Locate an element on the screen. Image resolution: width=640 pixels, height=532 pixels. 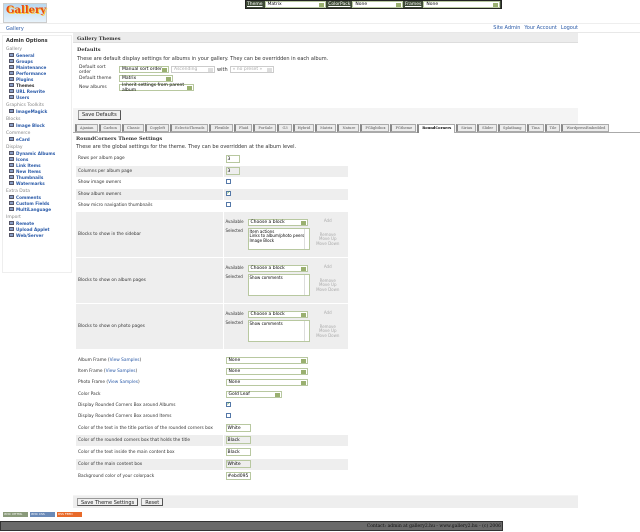
tab-tina: Tina is located at coordinates (535, 128).